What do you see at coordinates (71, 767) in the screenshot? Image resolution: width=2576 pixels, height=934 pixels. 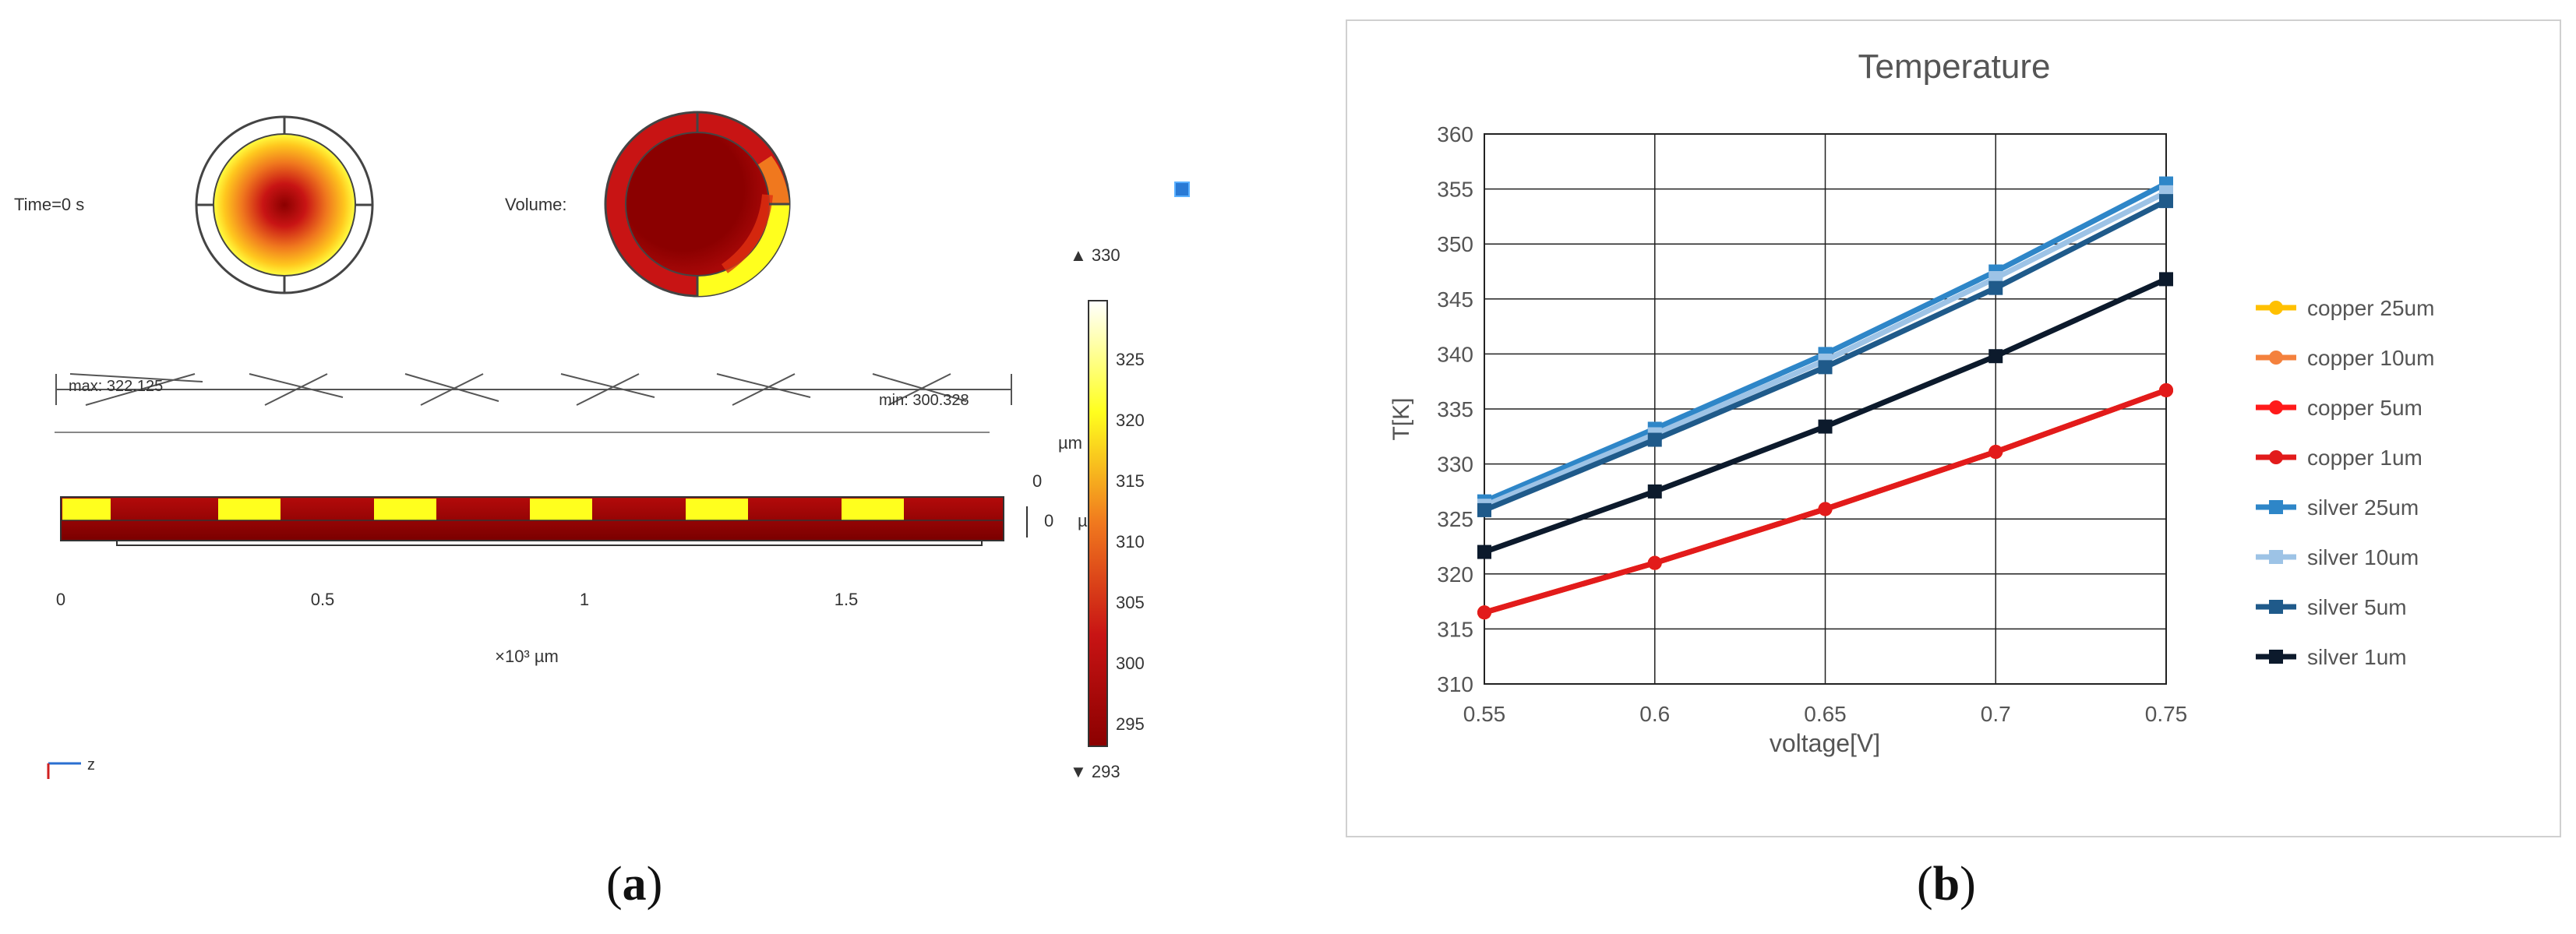 I see `axis-triad: z` at bounding box center [71, 767].